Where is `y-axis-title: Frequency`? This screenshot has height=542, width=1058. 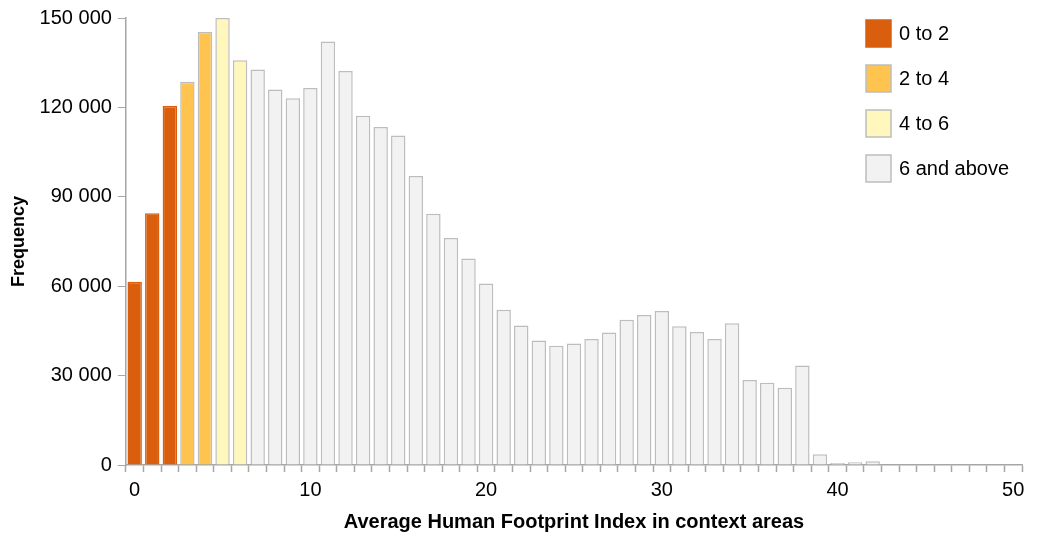 y-axis-title: Frequency is located at coordinates (17, 241).